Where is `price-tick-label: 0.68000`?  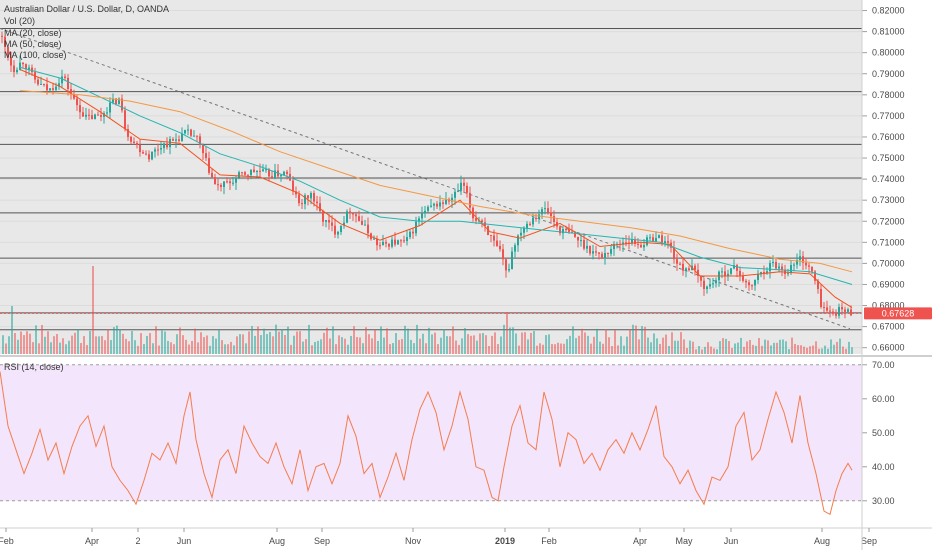
price-tick-label: 0.68000 is located at coordinates (888, 306).